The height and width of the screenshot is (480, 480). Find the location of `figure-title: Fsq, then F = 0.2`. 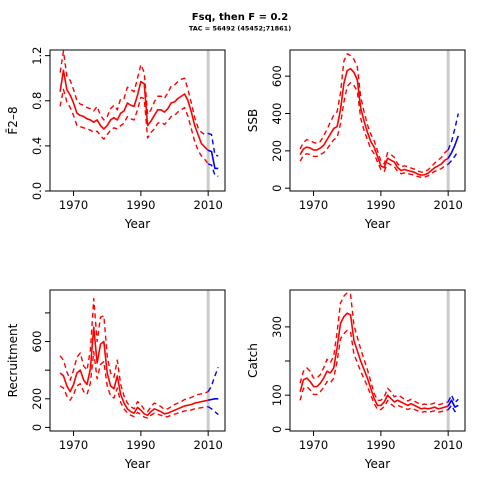

figure-title: Fsq, then F = 0.2 is located at coordinates (240, 17).